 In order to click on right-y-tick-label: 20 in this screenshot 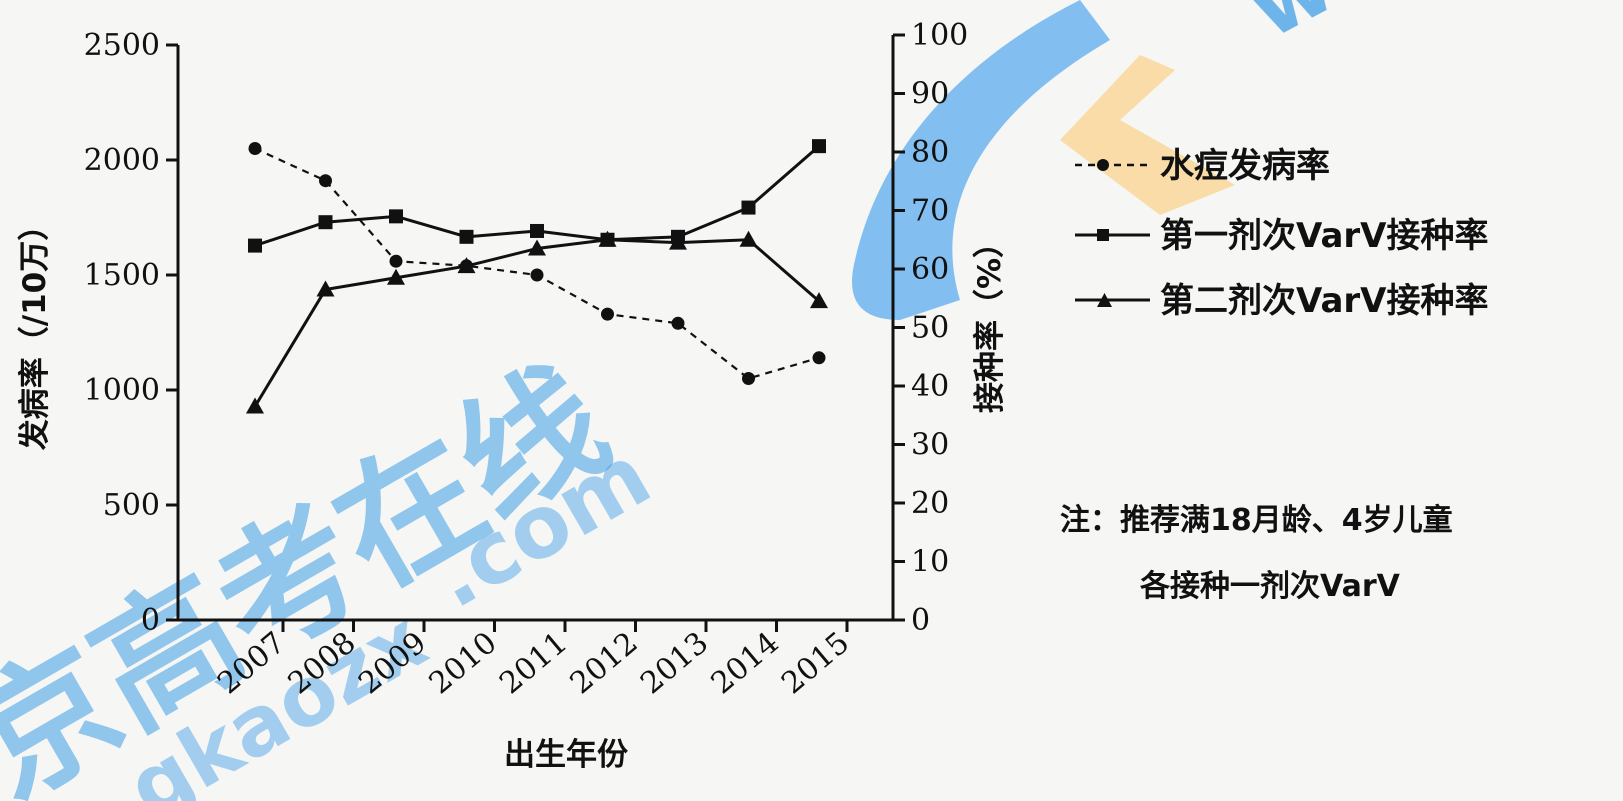, I will do `click(930, 503)`.